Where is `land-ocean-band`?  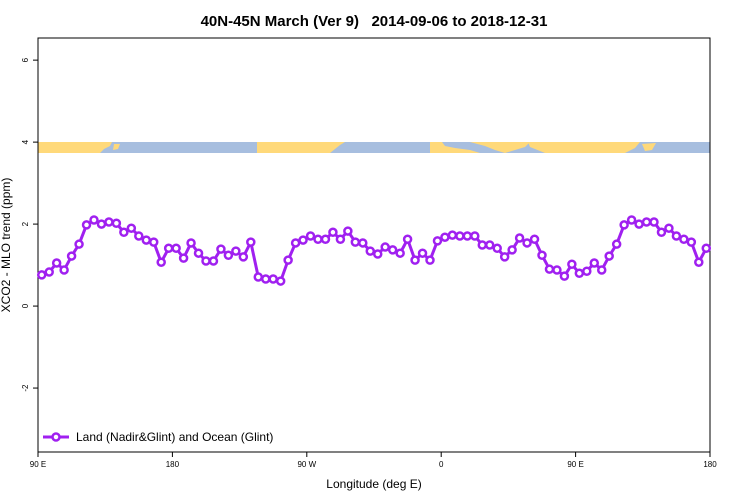 land-ocean-band is located at coordinates (374, 147).